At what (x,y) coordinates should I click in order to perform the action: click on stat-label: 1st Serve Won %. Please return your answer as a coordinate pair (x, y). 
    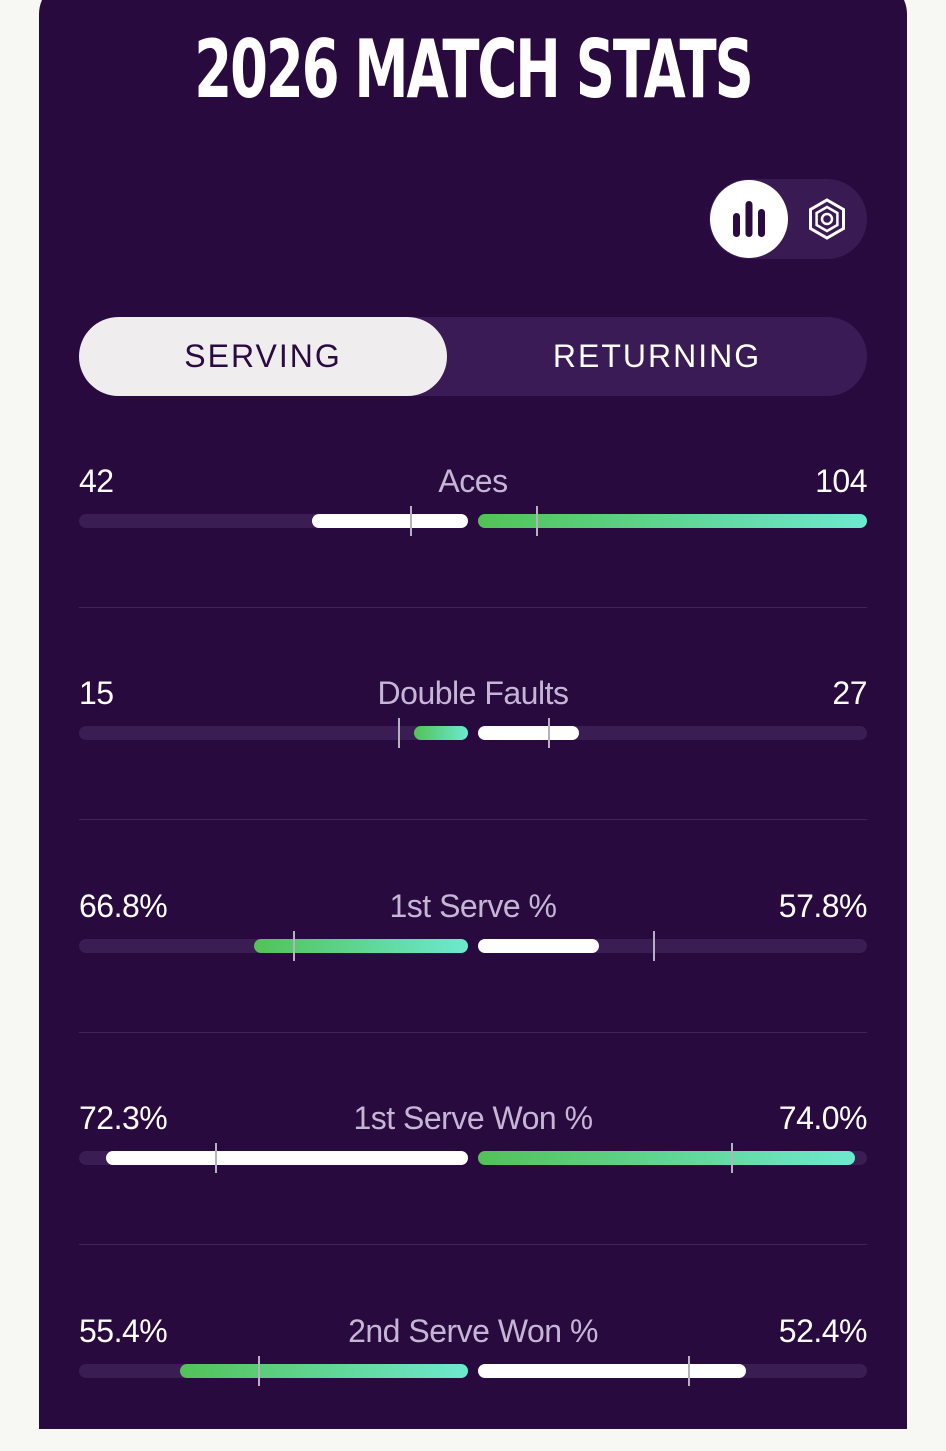
    Looking at the image, I should click on (473, 1118).